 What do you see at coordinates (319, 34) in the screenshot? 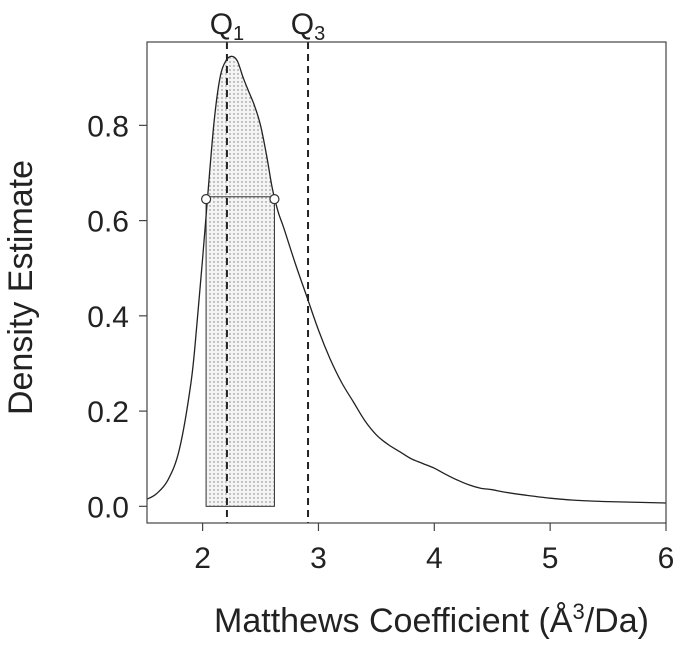
I see `quartile-label-subscript: 3` at bounding box center [319, 34].